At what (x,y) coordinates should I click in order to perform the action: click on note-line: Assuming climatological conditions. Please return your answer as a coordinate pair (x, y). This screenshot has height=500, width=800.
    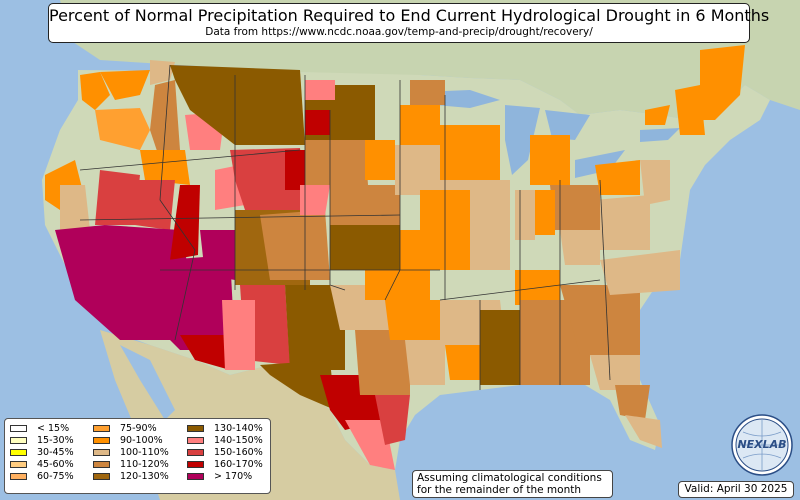
    Looking at the image, I should click on (509, 478).